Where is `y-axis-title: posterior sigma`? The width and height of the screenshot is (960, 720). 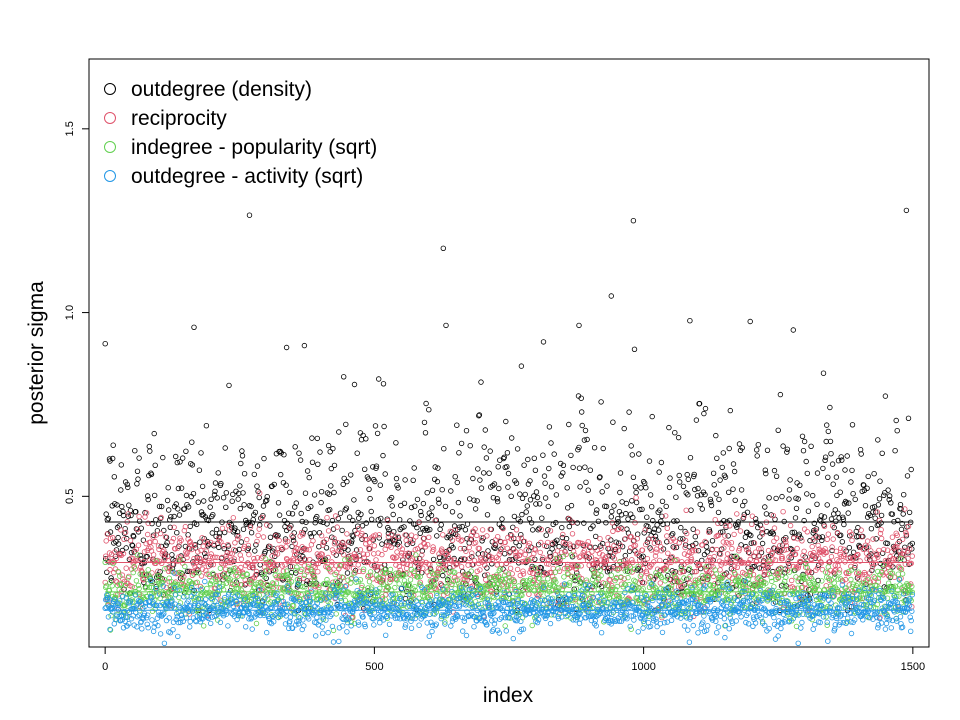
y-axis-title: posterior sigma is located at coordinates (36, 353).